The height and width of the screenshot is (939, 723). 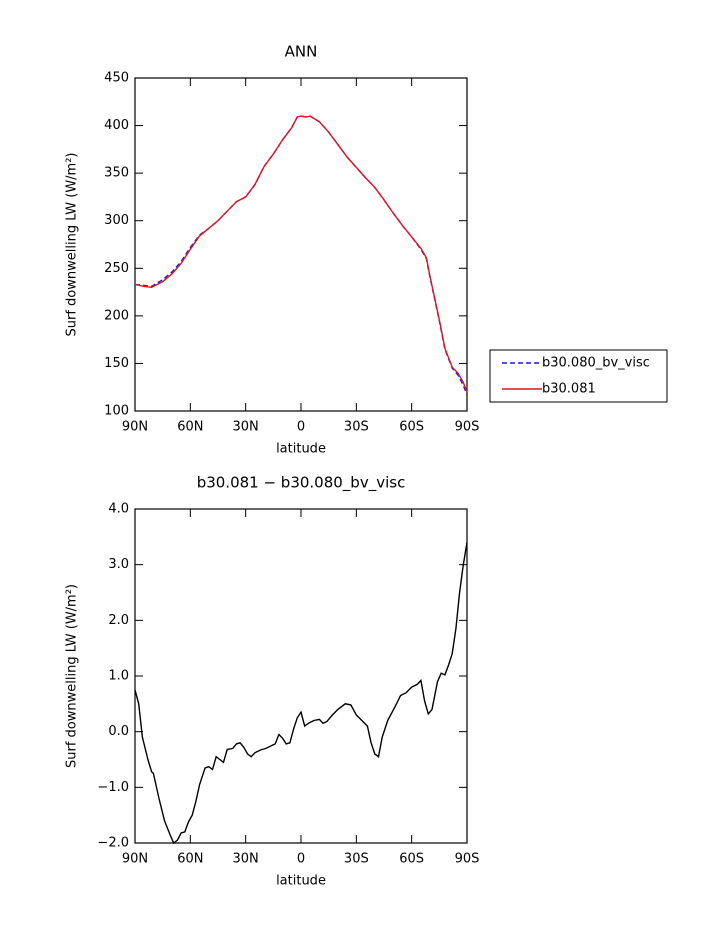 What do you see at coordinates (116, 125) in the screenshot?
I see `y-tick-label: 400` at bounding box center [116, 125].